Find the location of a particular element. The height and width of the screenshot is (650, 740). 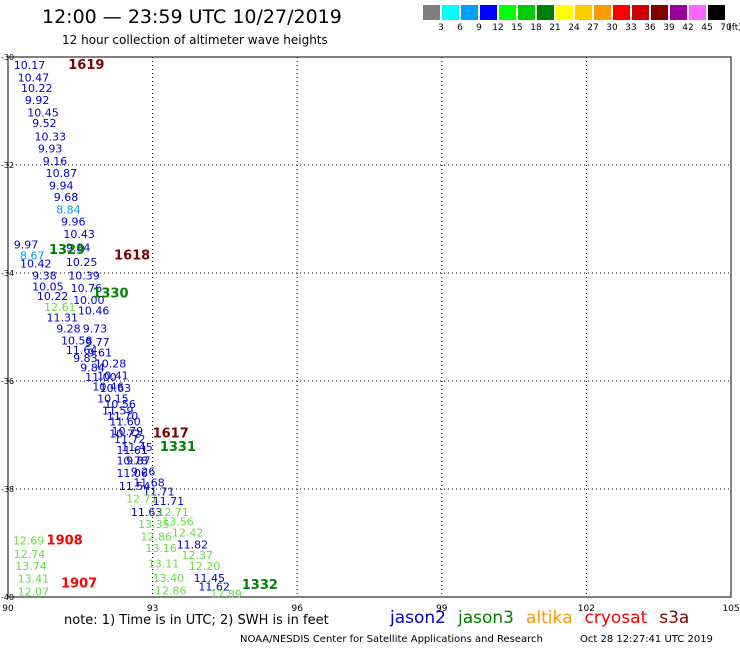

color-scale-label: 18 is located at coordinates (536, 28).